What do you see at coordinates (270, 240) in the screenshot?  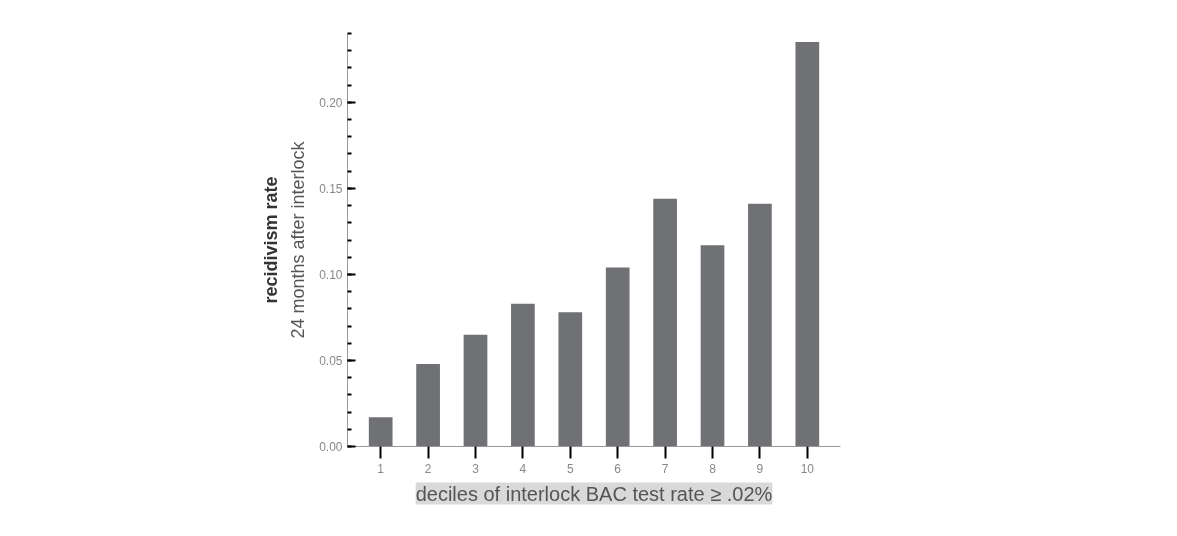 I see `y-axis-title: recidivism rate` at bounding box center [270, 240].